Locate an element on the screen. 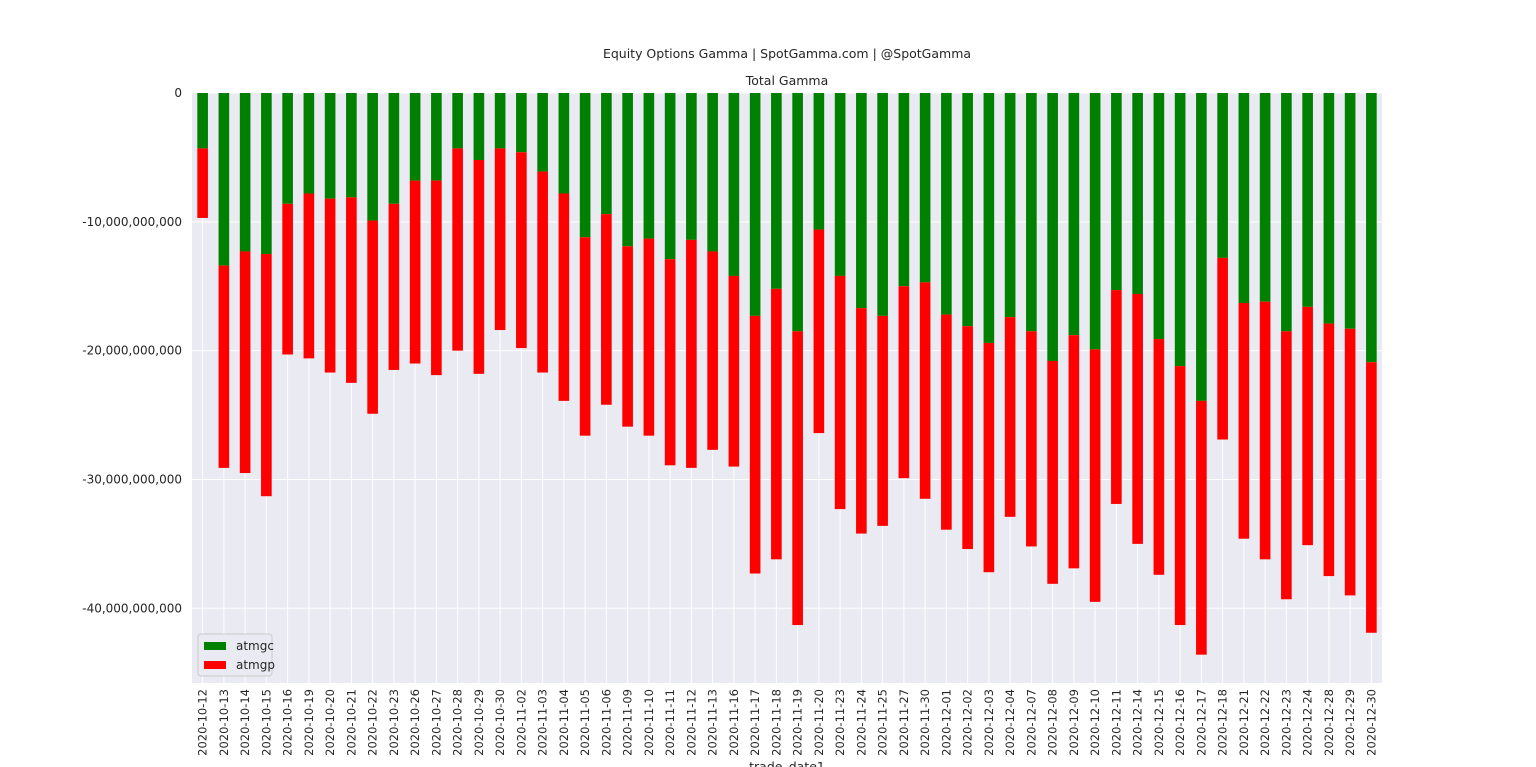 Image resolution: width=1536 pixels, height=767 pixels. x-tick-label: 2020-11-13 is located at coordinates (713, 722).